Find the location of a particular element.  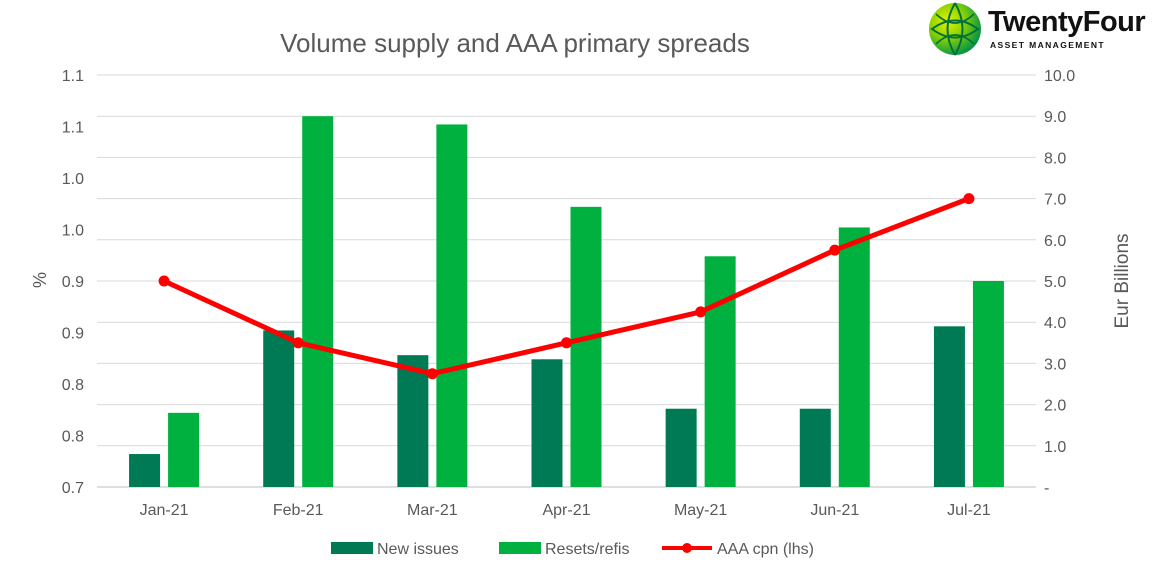

right-axis: 10.0 9.0 8.0 7.0 6.0 5.0 4.0 3.0 2.0 1.0 - is located at coordinates (1059, 282).